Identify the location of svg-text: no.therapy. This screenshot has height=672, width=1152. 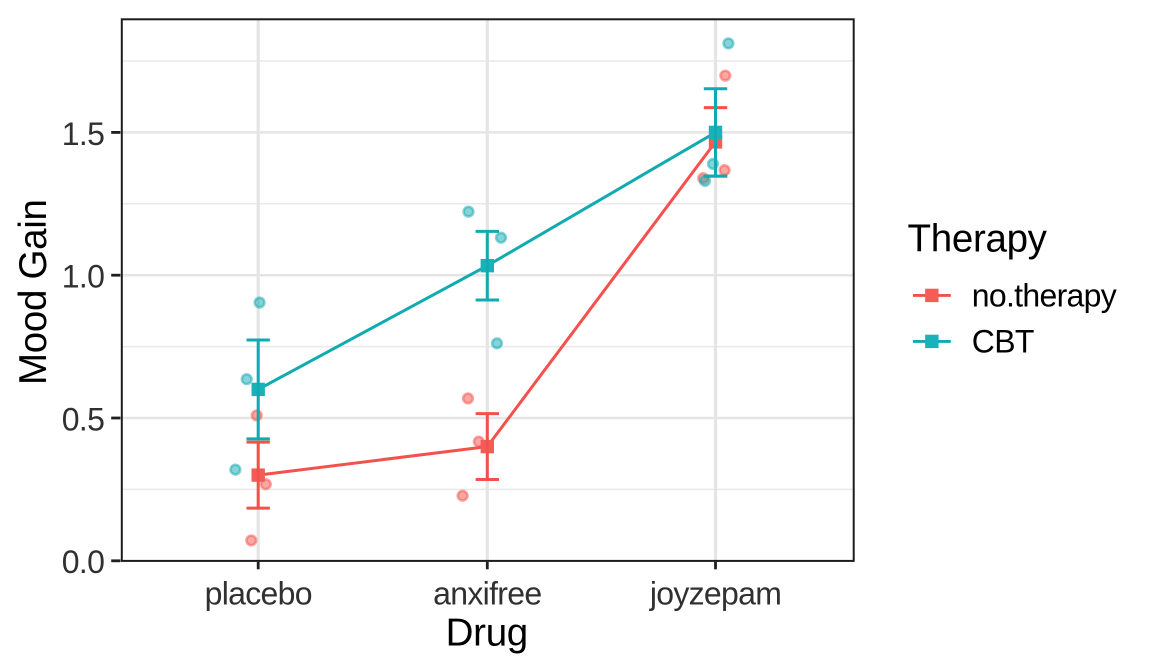
(1044, 295).